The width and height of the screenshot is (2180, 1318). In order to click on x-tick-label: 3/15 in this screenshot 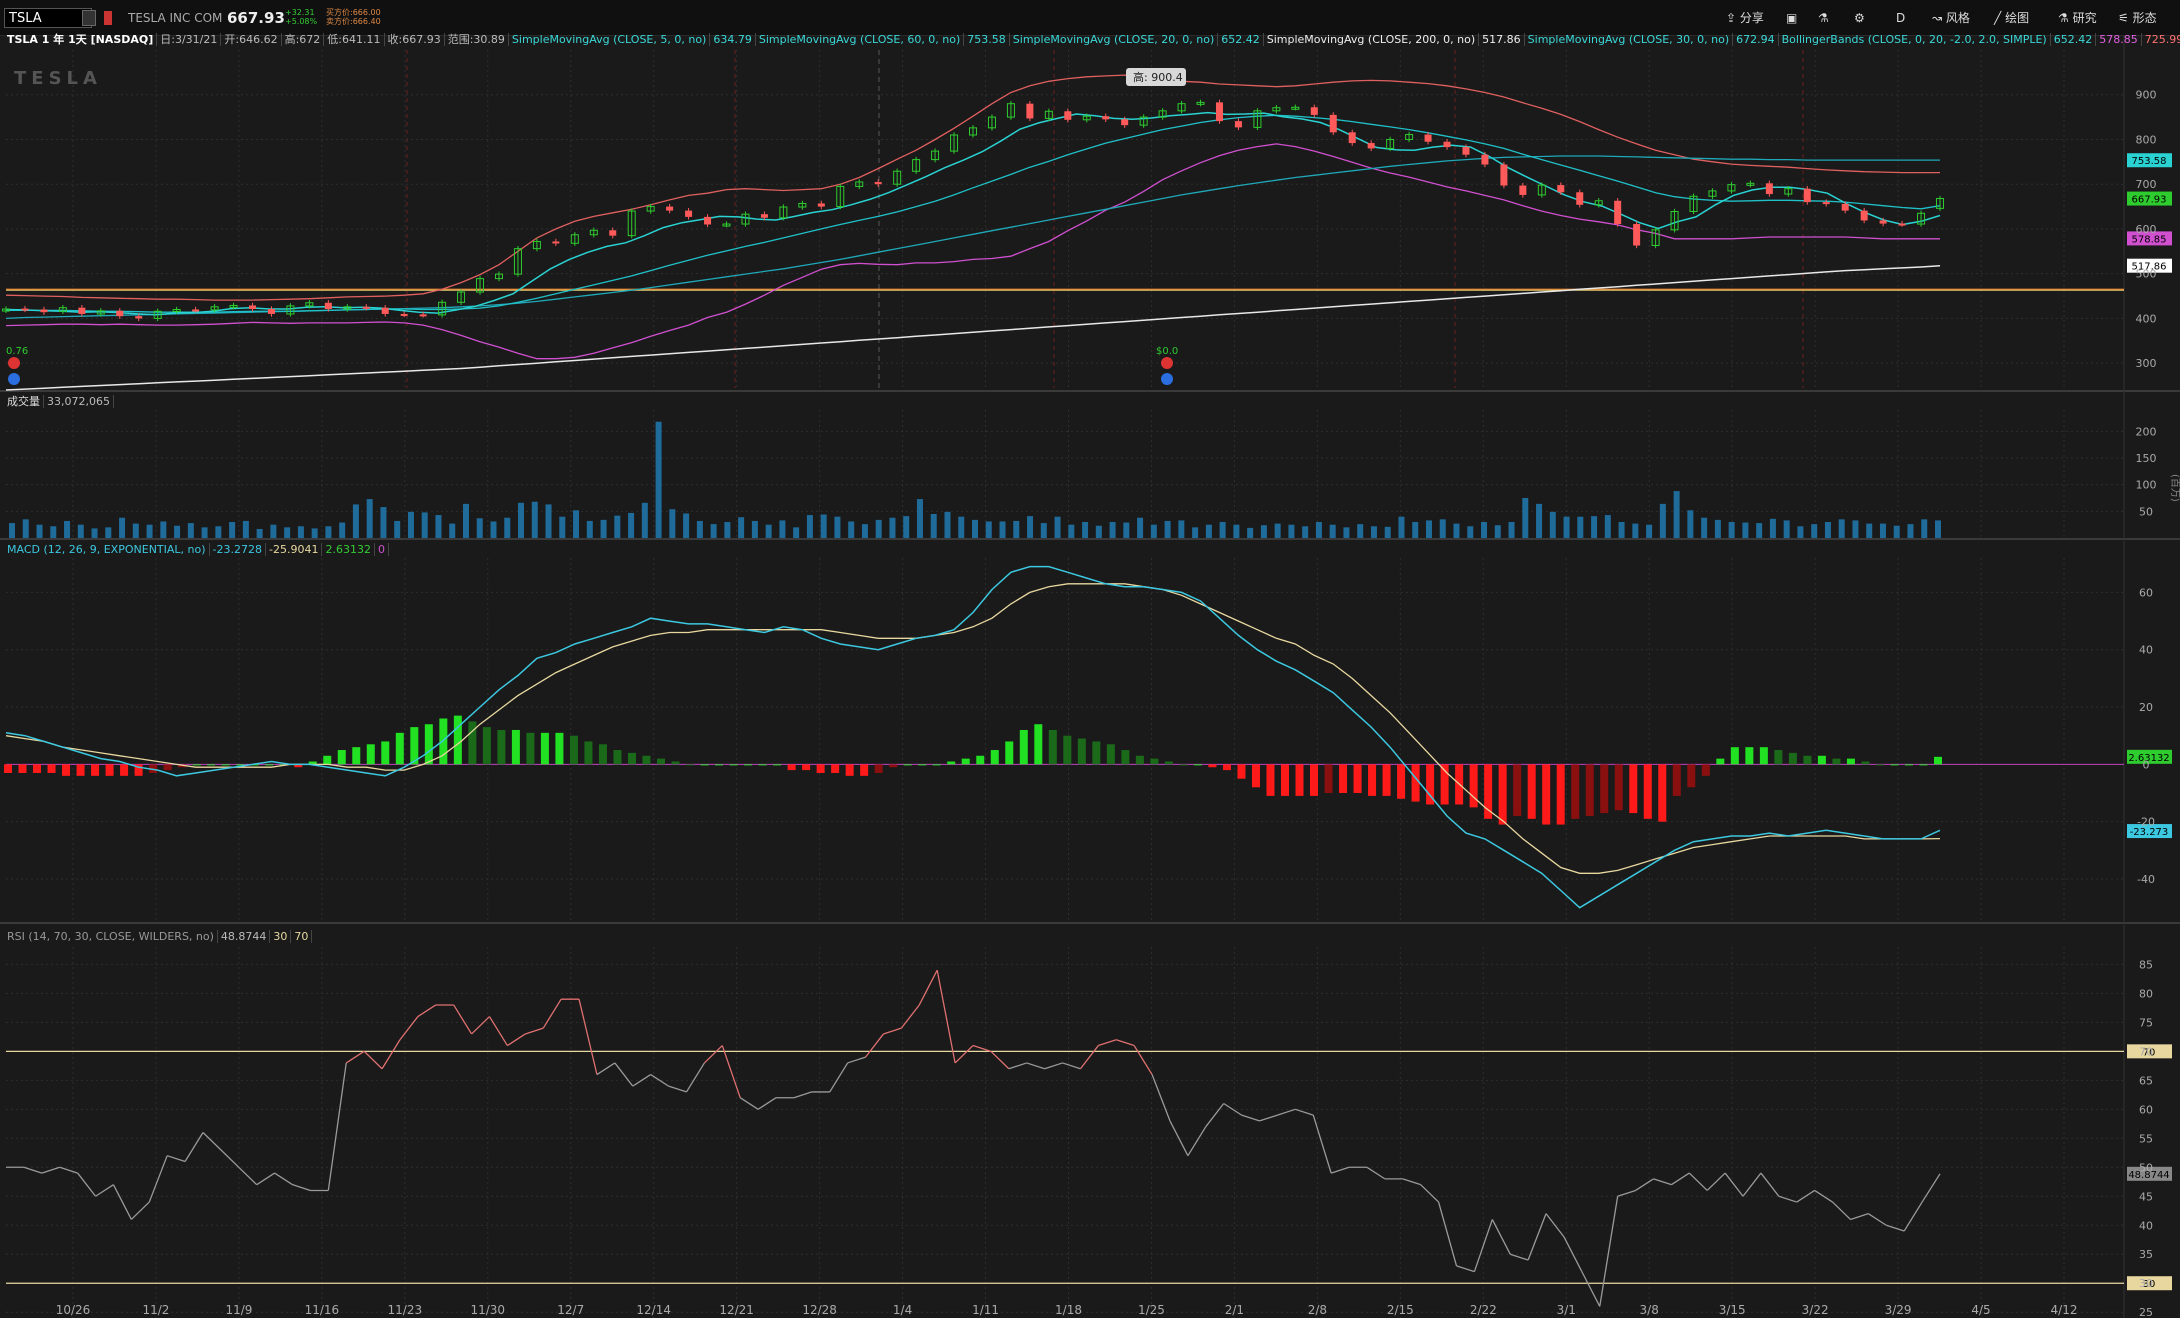, I will do `click(1732, 1310)`.